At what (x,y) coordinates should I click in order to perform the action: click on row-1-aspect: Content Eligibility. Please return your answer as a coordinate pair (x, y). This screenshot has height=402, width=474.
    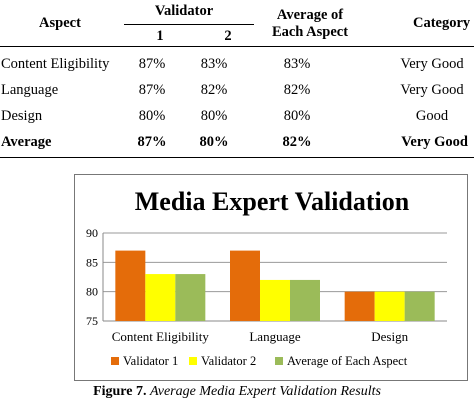
    Looking at the image, I should click on (55, 64).